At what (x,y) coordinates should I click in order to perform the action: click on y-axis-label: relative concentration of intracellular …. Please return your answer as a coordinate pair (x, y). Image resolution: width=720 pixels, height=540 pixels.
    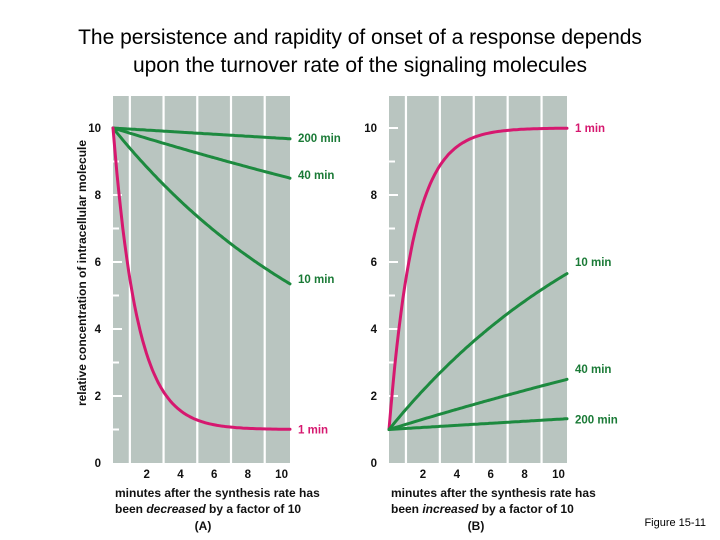
    Looking at the image, I should click on (82, 273).